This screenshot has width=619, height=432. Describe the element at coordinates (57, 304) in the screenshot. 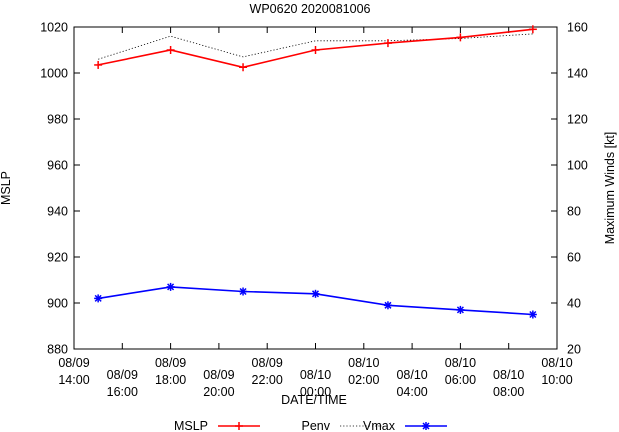

I see `y-tick-label-left: 900` at that location.